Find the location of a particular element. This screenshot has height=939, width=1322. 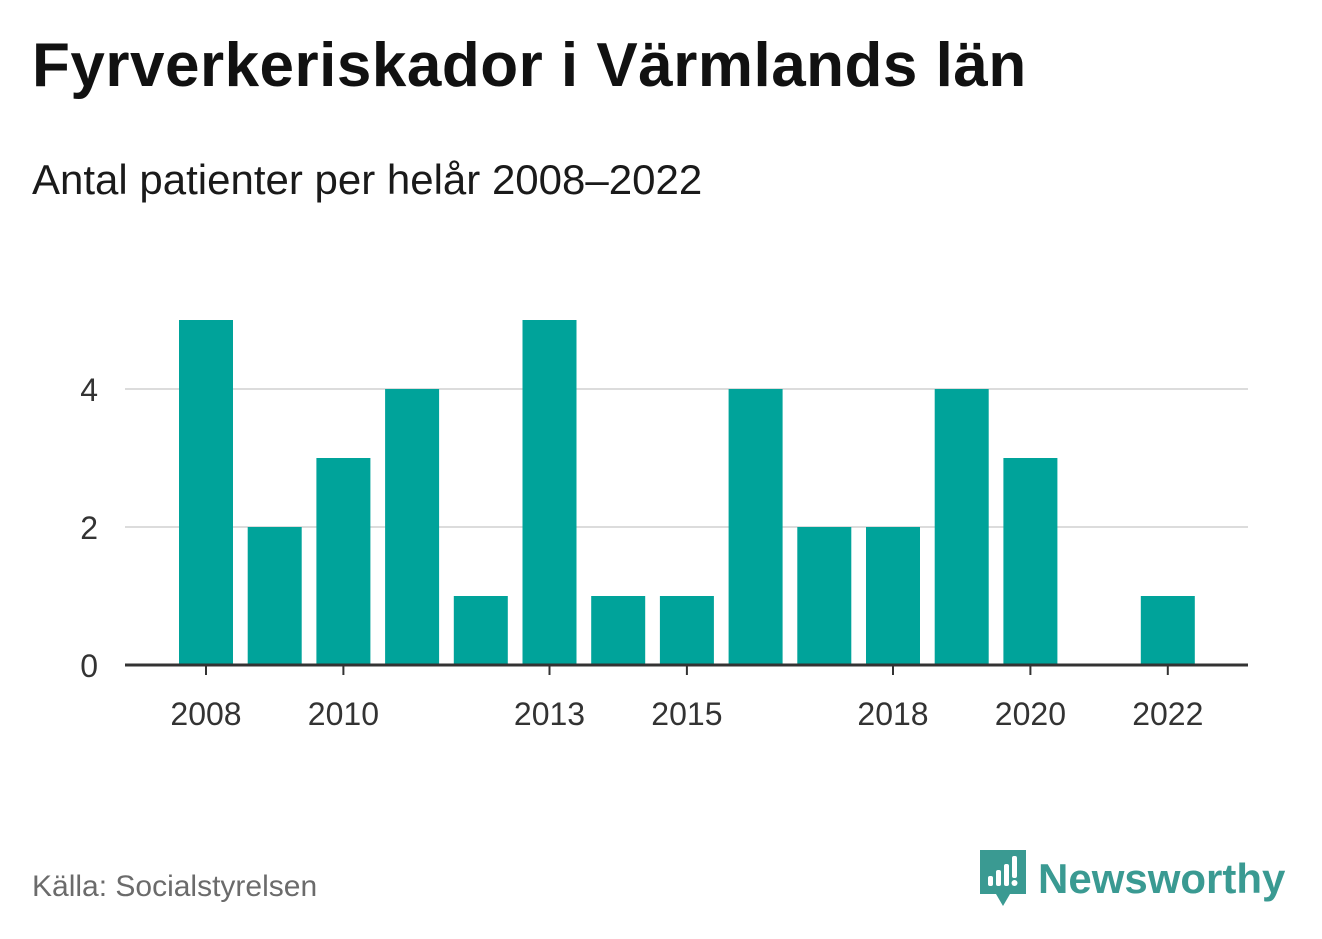

bar-2022 is located at coordinates (1167, 630).